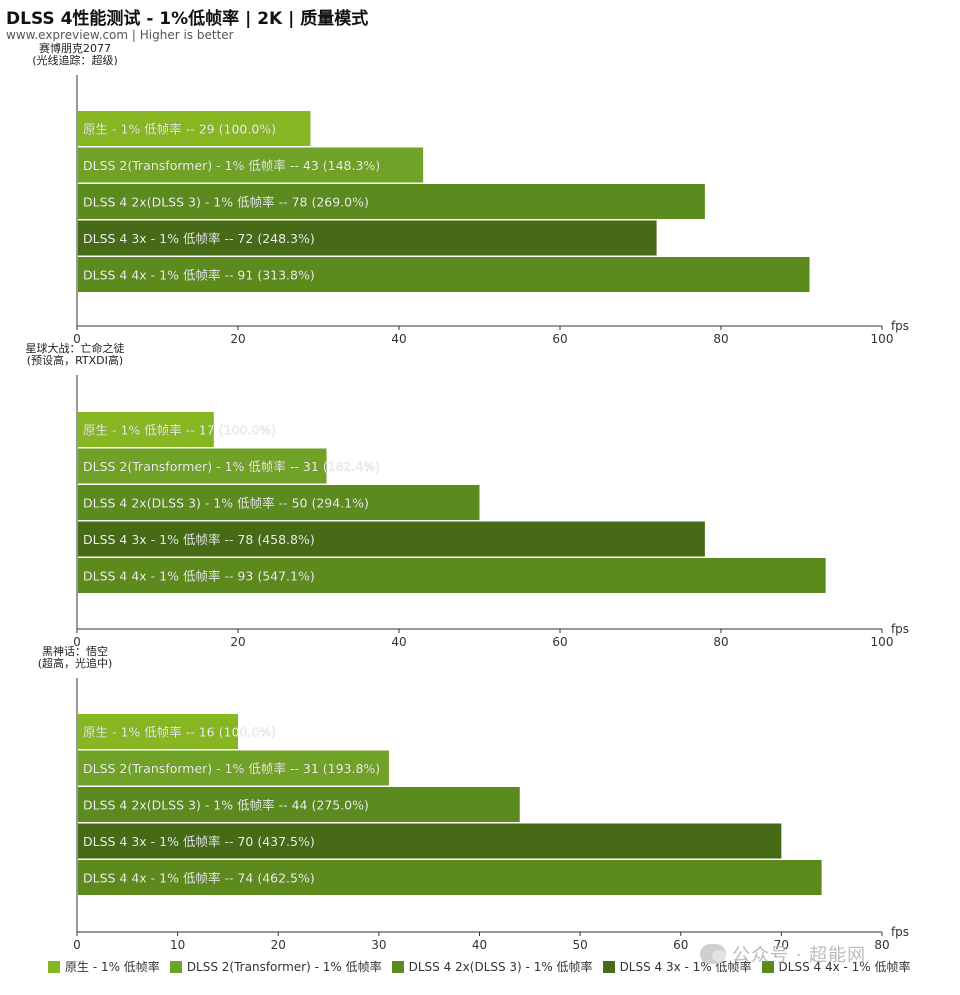 The height and width of the screenshot is (995, 960). Describe the element at coordinates (120, 35) in the screenshot. I see `page-subtitle: www.expreview.com | Higher is better` at that location.